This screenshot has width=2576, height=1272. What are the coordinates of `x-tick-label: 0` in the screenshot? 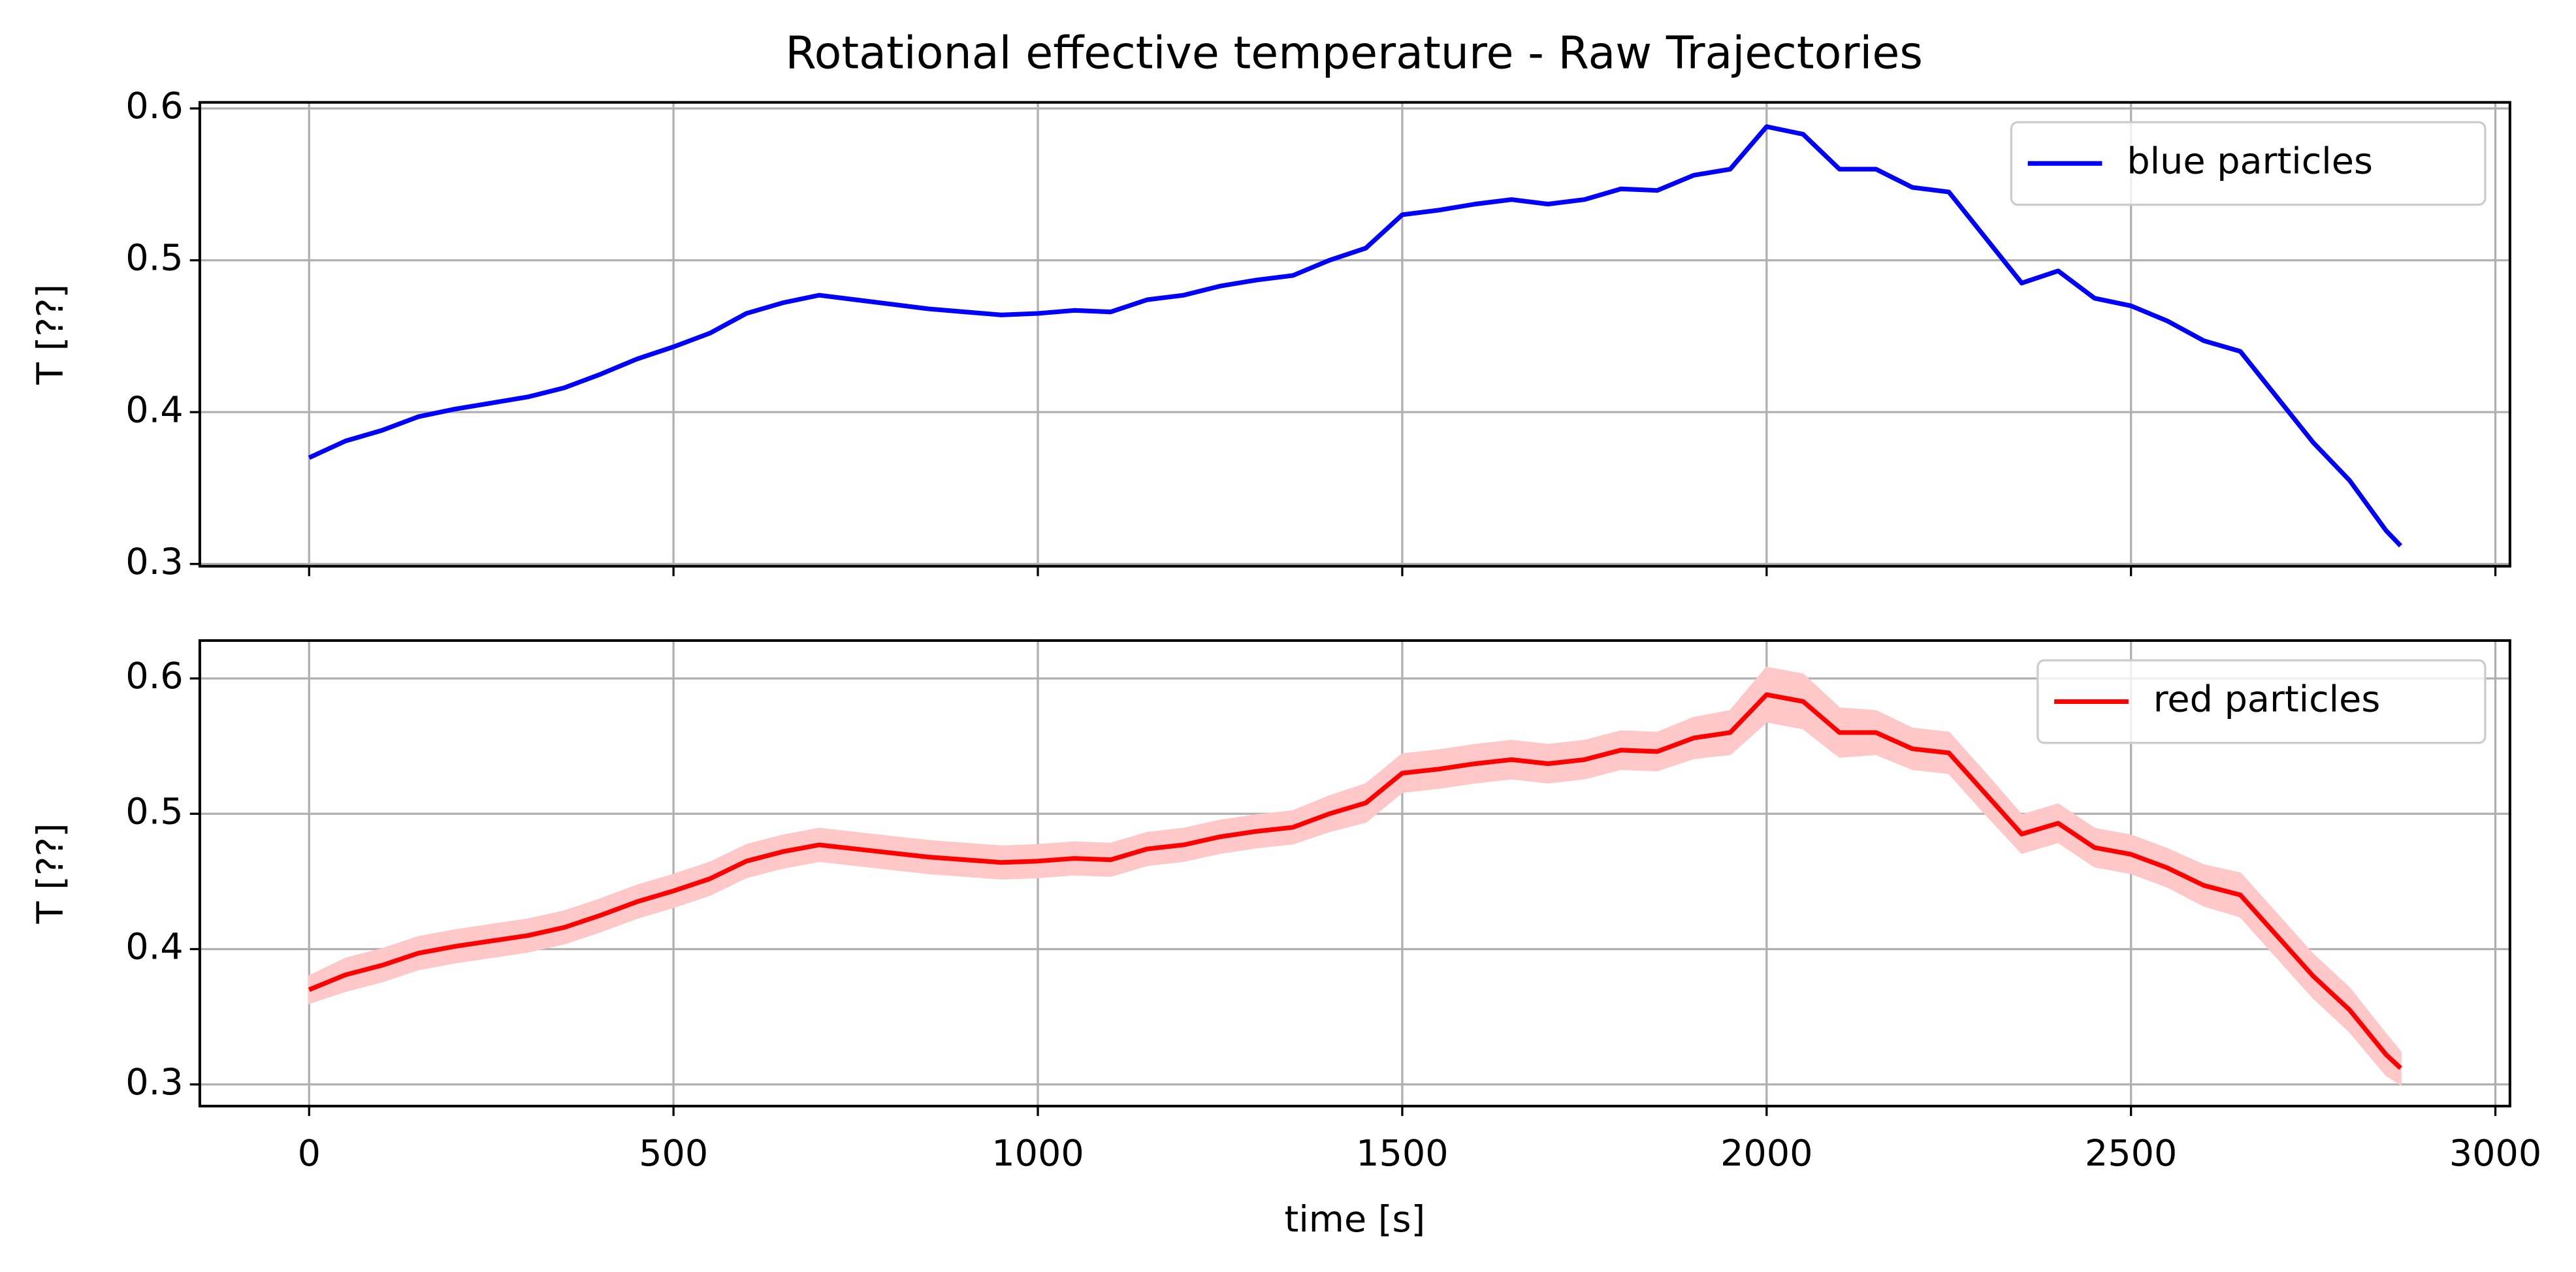 It's located at (309, 1153).